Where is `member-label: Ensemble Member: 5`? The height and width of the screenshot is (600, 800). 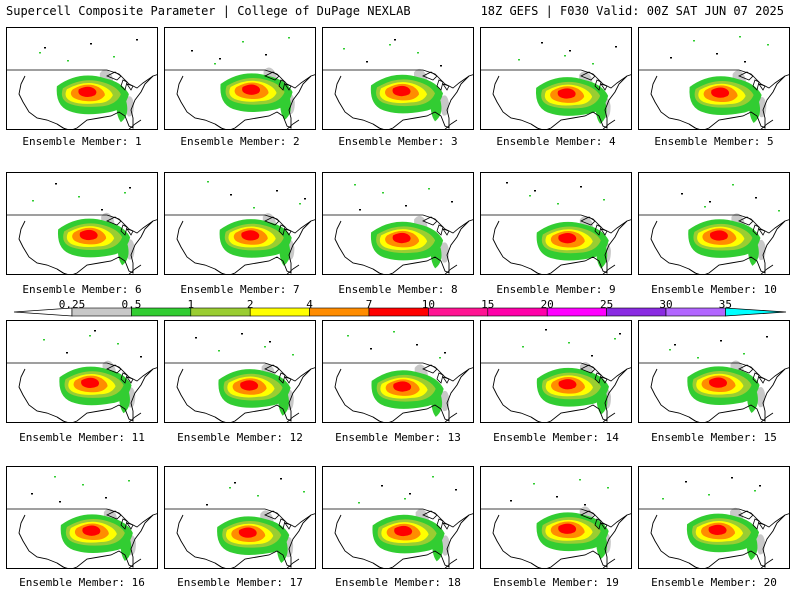 member-label: Ensemble Member: 5 is located at coordinates (714, 141).